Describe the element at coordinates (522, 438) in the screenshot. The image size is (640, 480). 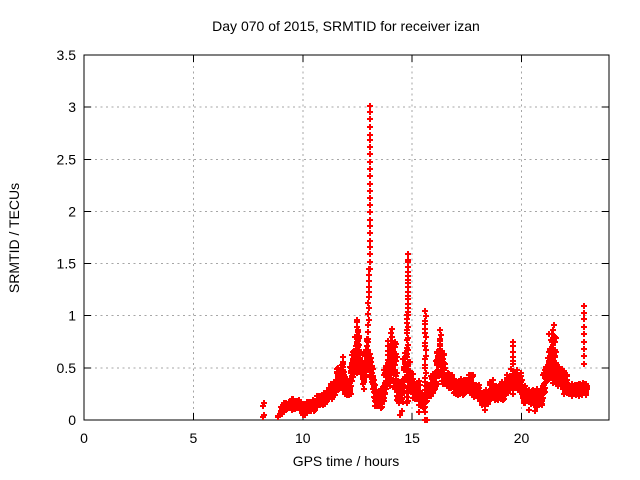
I see `x-tick-label: 20` at that location.